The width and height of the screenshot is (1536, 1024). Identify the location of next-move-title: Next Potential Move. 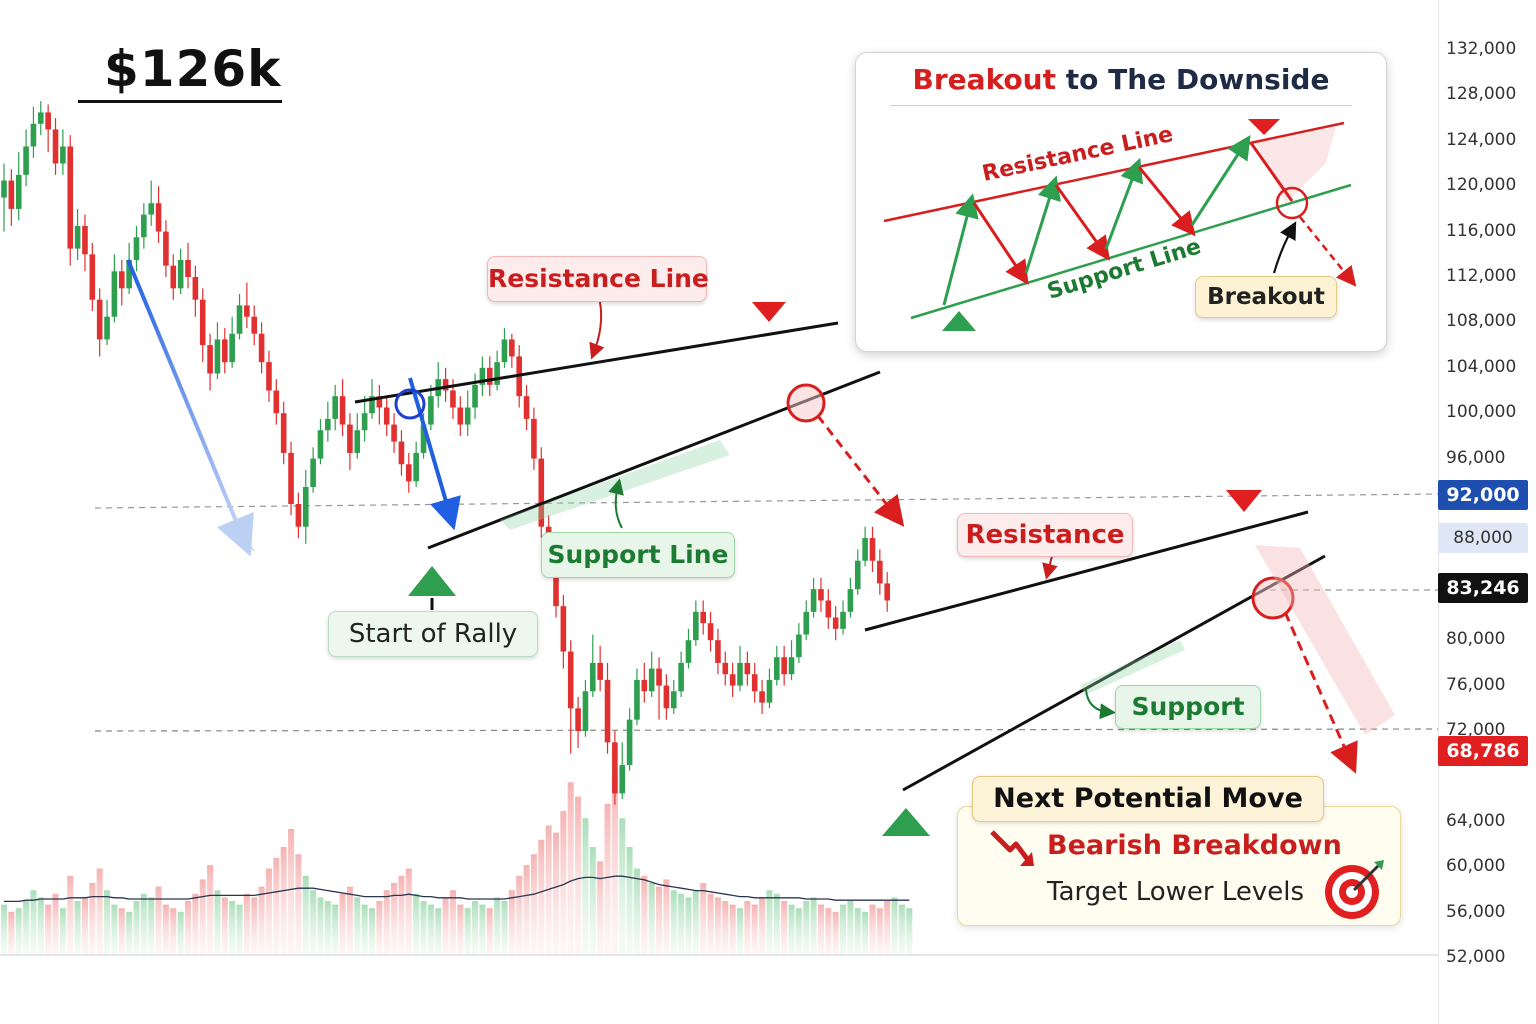
(1148, 799).